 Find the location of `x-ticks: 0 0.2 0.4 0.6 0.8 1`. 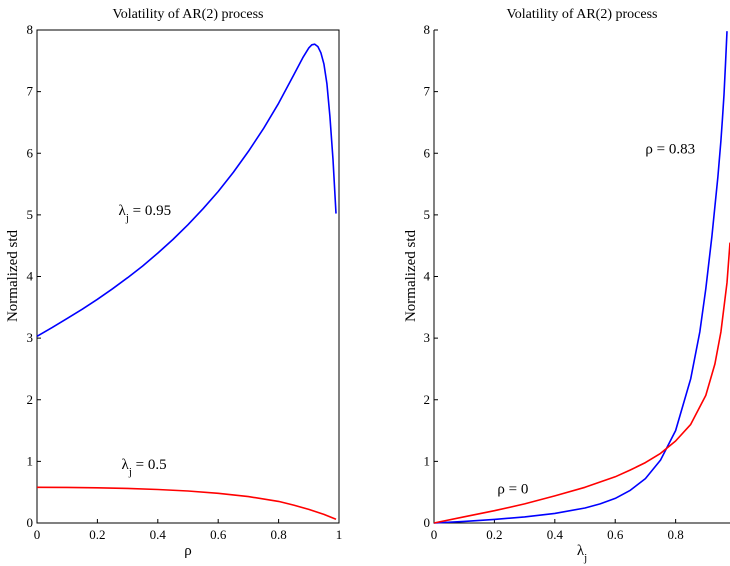

x-ticks: 0 0.2 0.4 0.6 0.8 1 is located at coordinates (188, 530).